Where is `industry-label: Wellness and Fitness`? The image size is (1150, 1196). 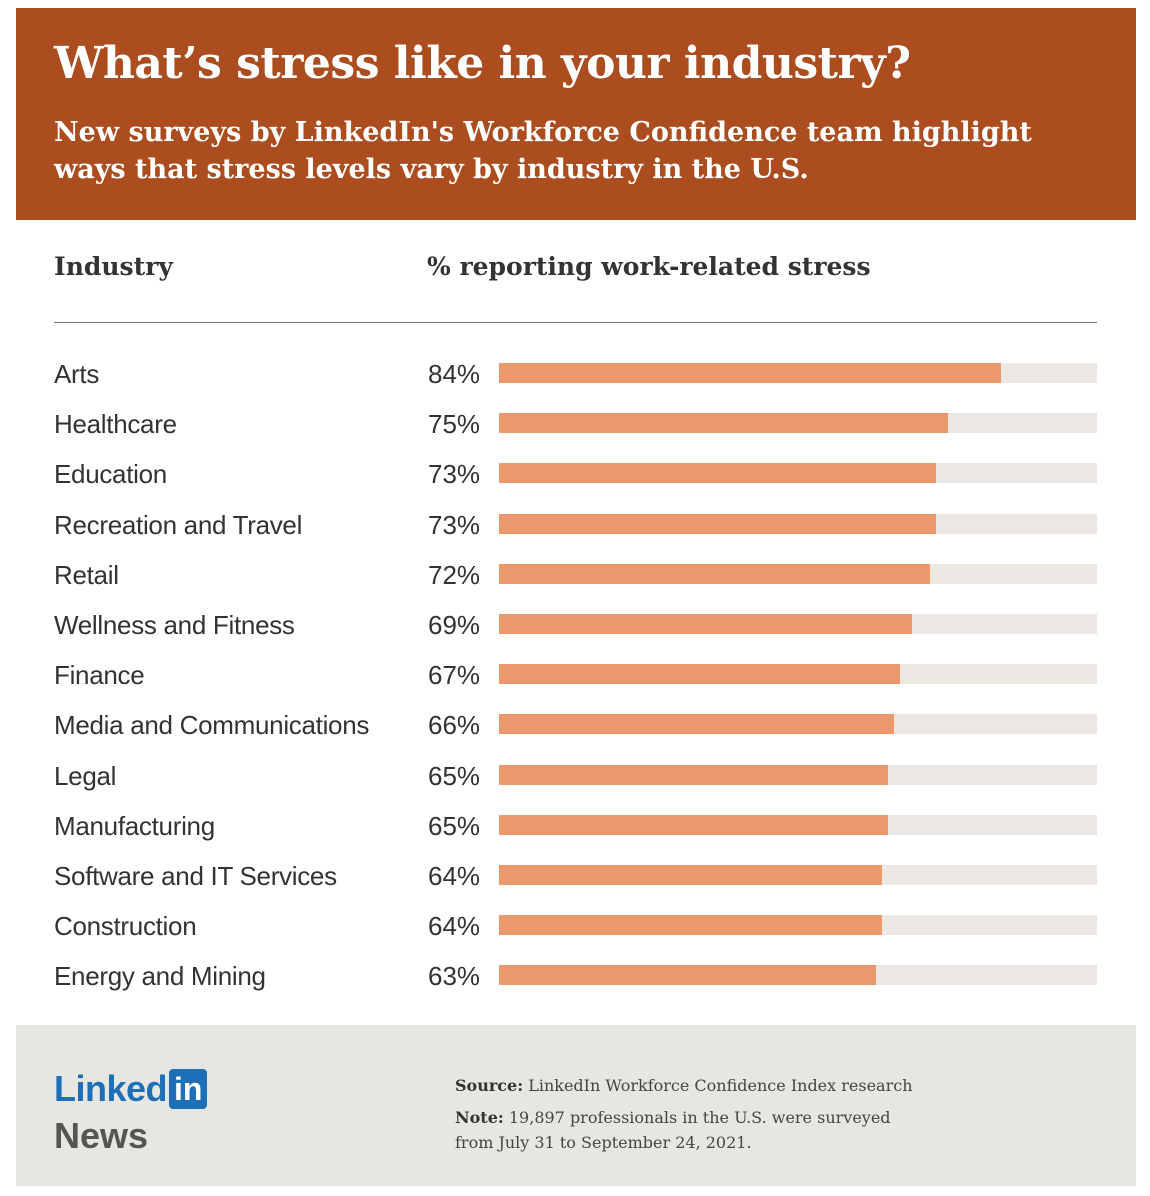 industry-label: Wellness and Fitness is located at coordinates (174, 624).